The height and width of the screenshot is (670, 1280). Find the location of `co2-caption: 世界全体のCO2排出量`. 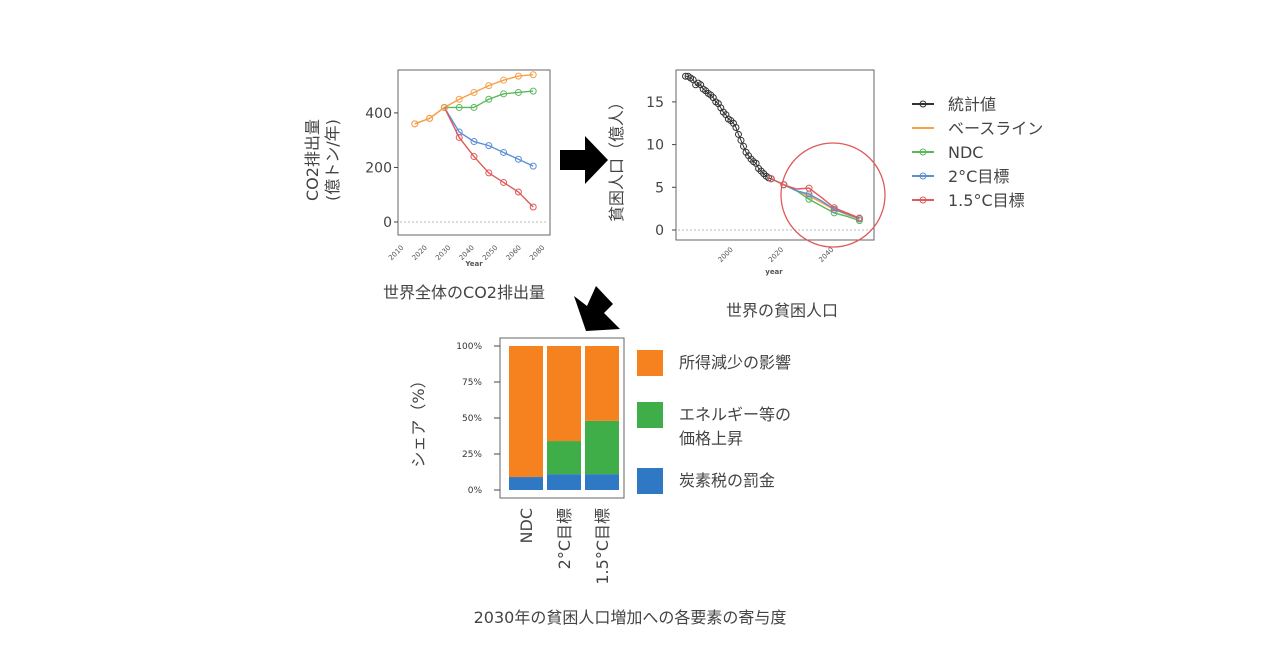

co2-caption: 世界全体のCO2排出量 is located at coordinates (464, 292).